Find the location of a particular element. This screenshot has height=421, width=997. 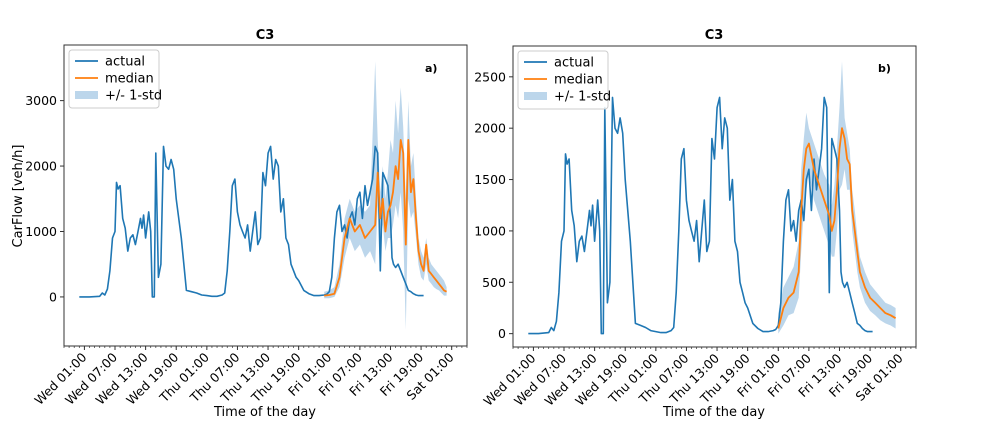

panel-a-legend: actual median +/- 1-std is located at coordinates (115, 79).